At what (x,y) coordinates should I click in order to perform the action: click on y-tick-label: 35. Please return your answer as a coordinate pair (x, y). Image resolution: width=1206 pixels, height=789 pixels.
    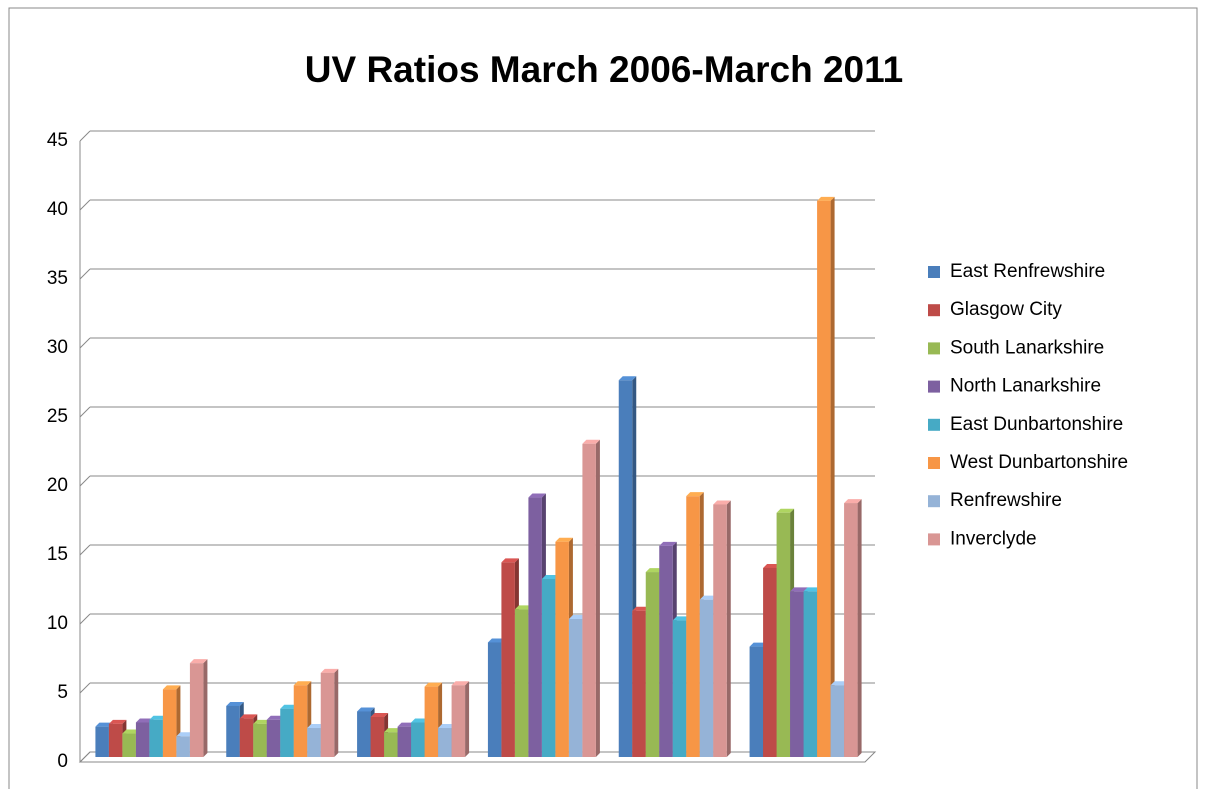
    Looking at the image, I should click on (57, 278).